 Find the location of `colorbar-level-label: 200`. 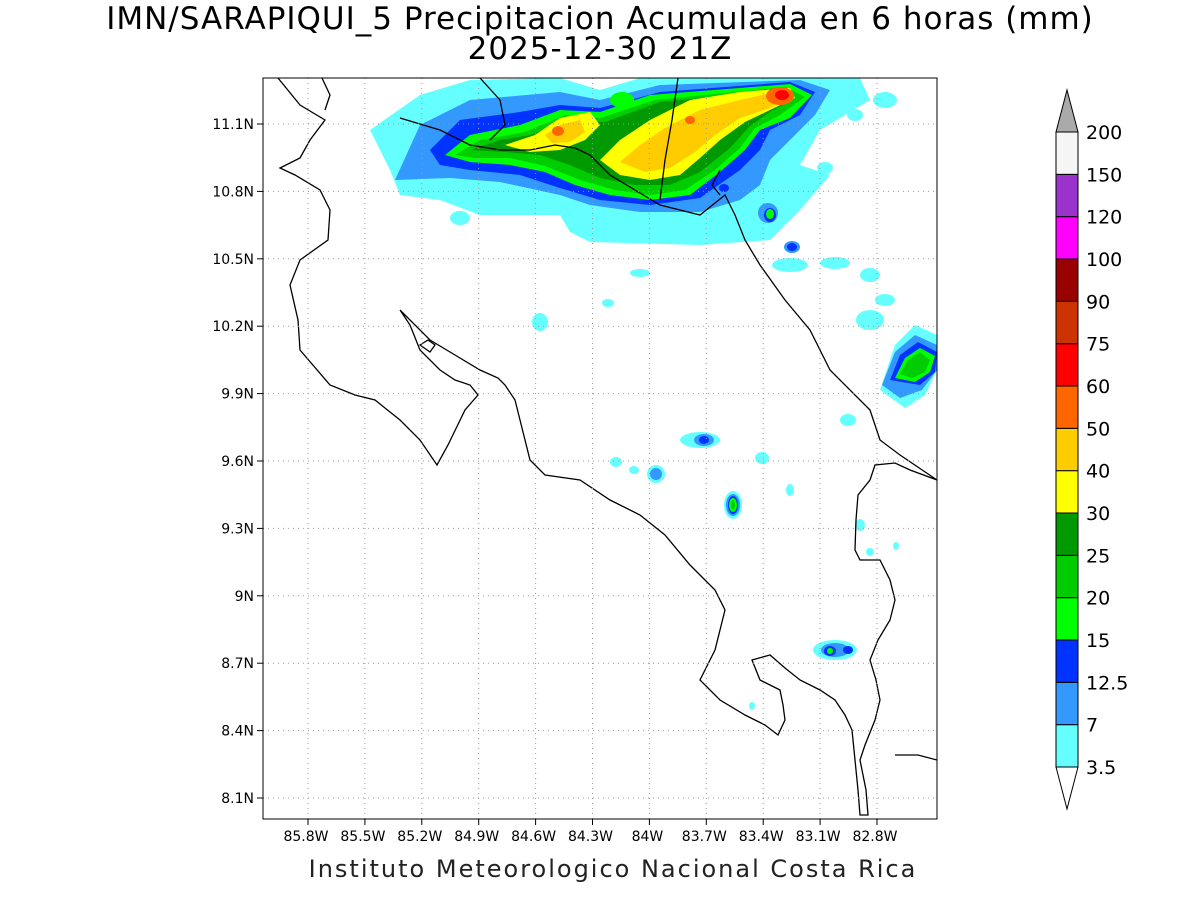

colorbar-level-label: 200 is located at coordinates (1104, 133).